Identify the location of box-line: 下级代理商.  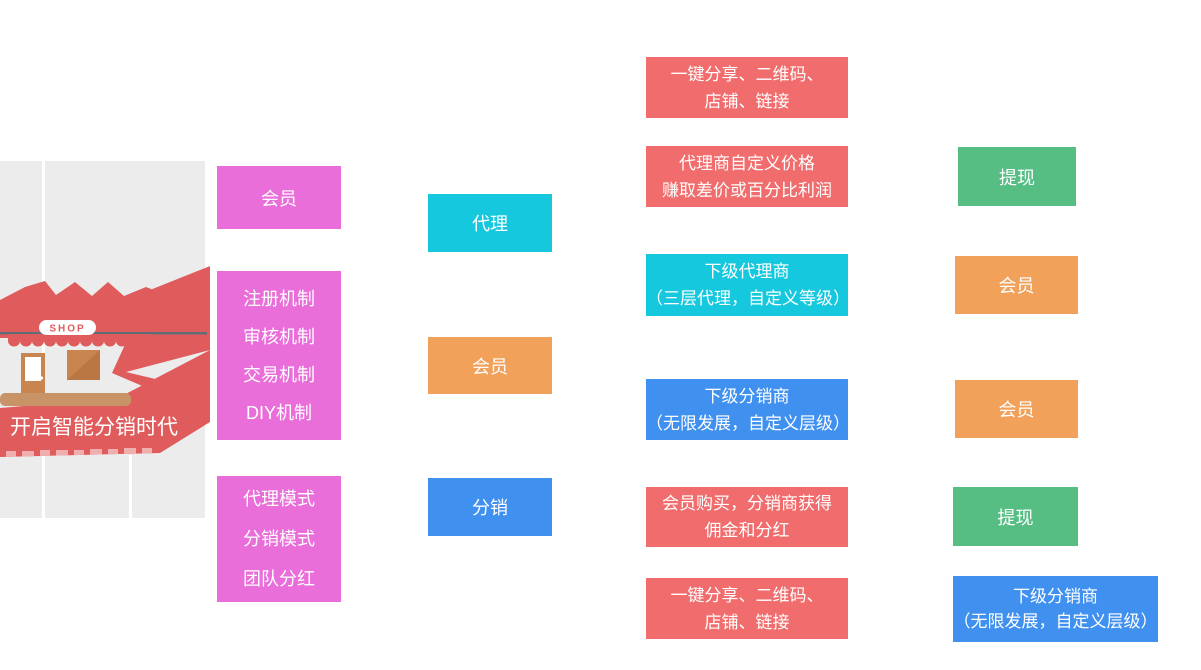
(747, 271).